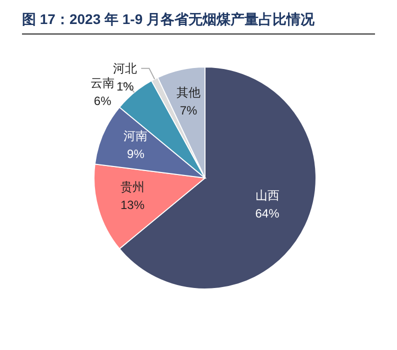  I want to click on data-label: 9%, so click(136, 154).